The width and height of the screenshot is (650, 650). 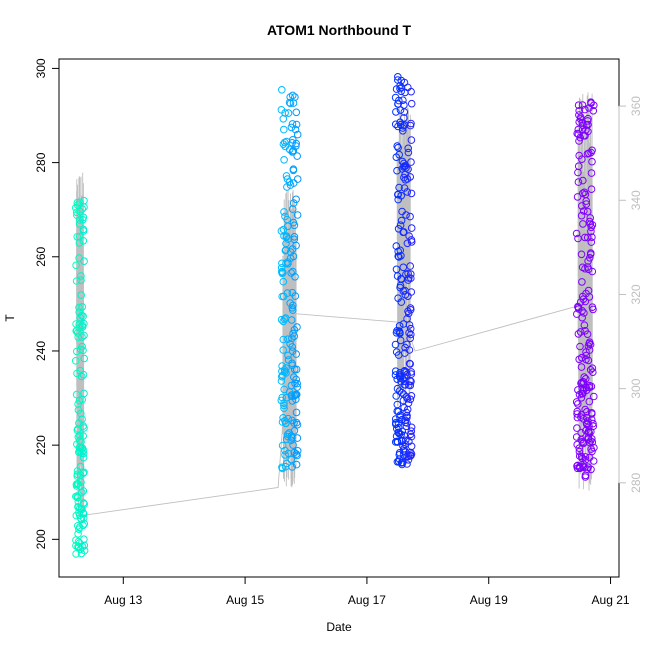 I want to click on y-right-tick-label: 300, so click(x=636, y=388).